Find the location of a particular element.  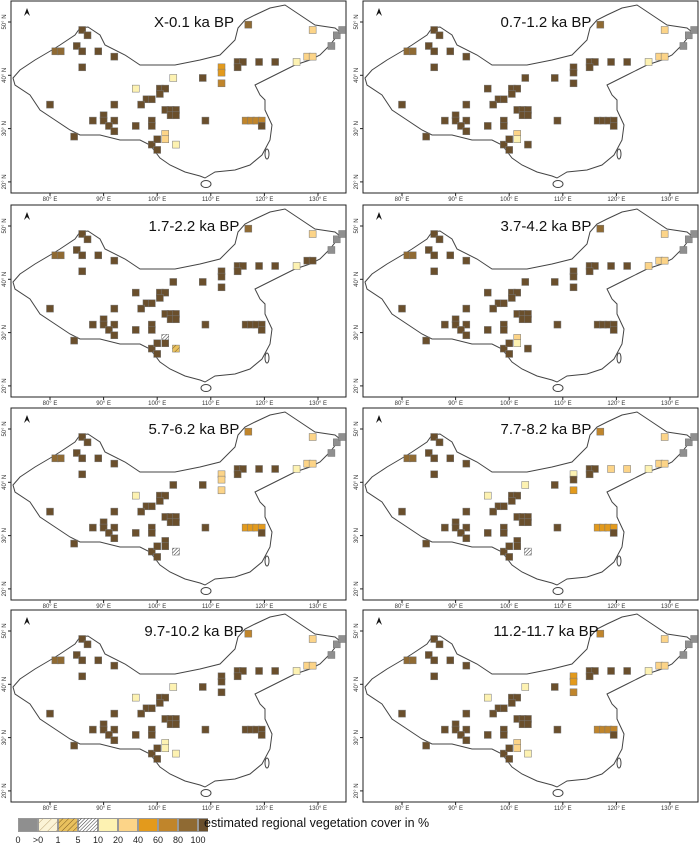

panel-title: 11.2-11.7 ka BP is located at coordinates (546, 631).